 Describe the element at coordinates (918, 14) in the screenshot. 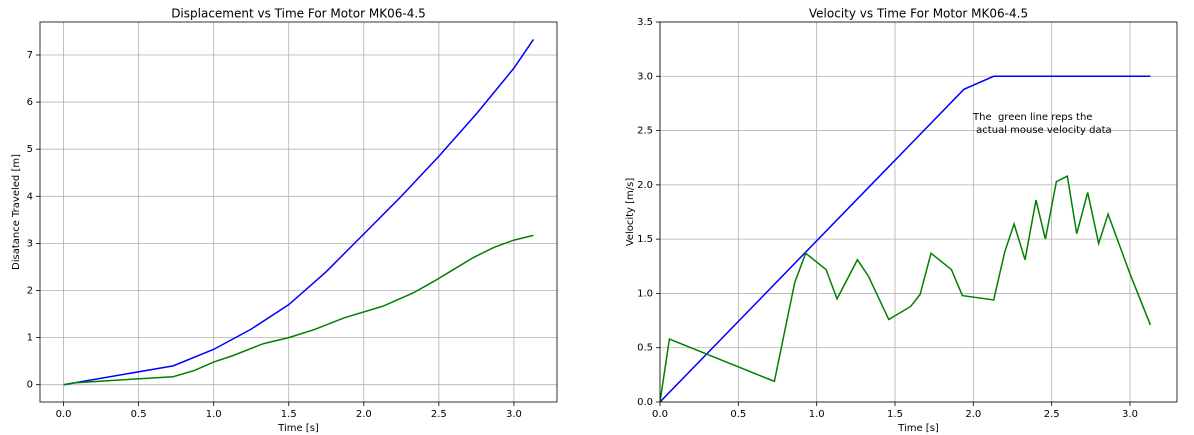

I see `chart-title: Velocity vs Time For Motor MK06-4.5` at that location.